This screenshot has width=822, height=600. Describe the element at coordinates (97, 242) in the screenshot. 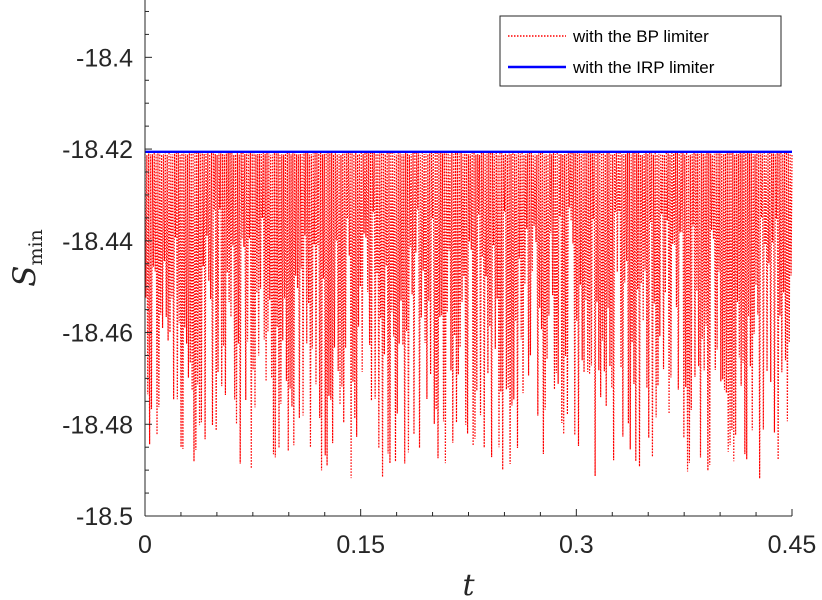

I see `y-tick-label: -18.44` at that location.